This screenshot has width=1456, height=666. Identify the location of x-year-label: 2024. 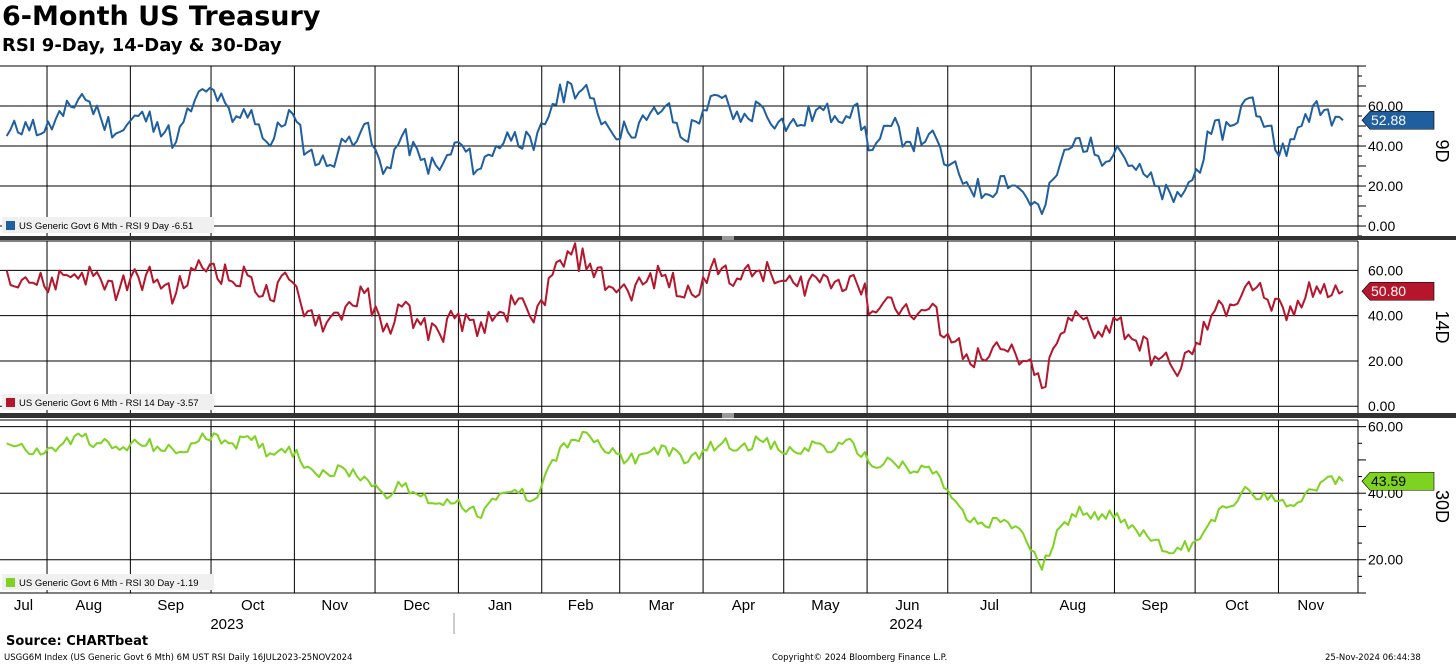
(905, 624).